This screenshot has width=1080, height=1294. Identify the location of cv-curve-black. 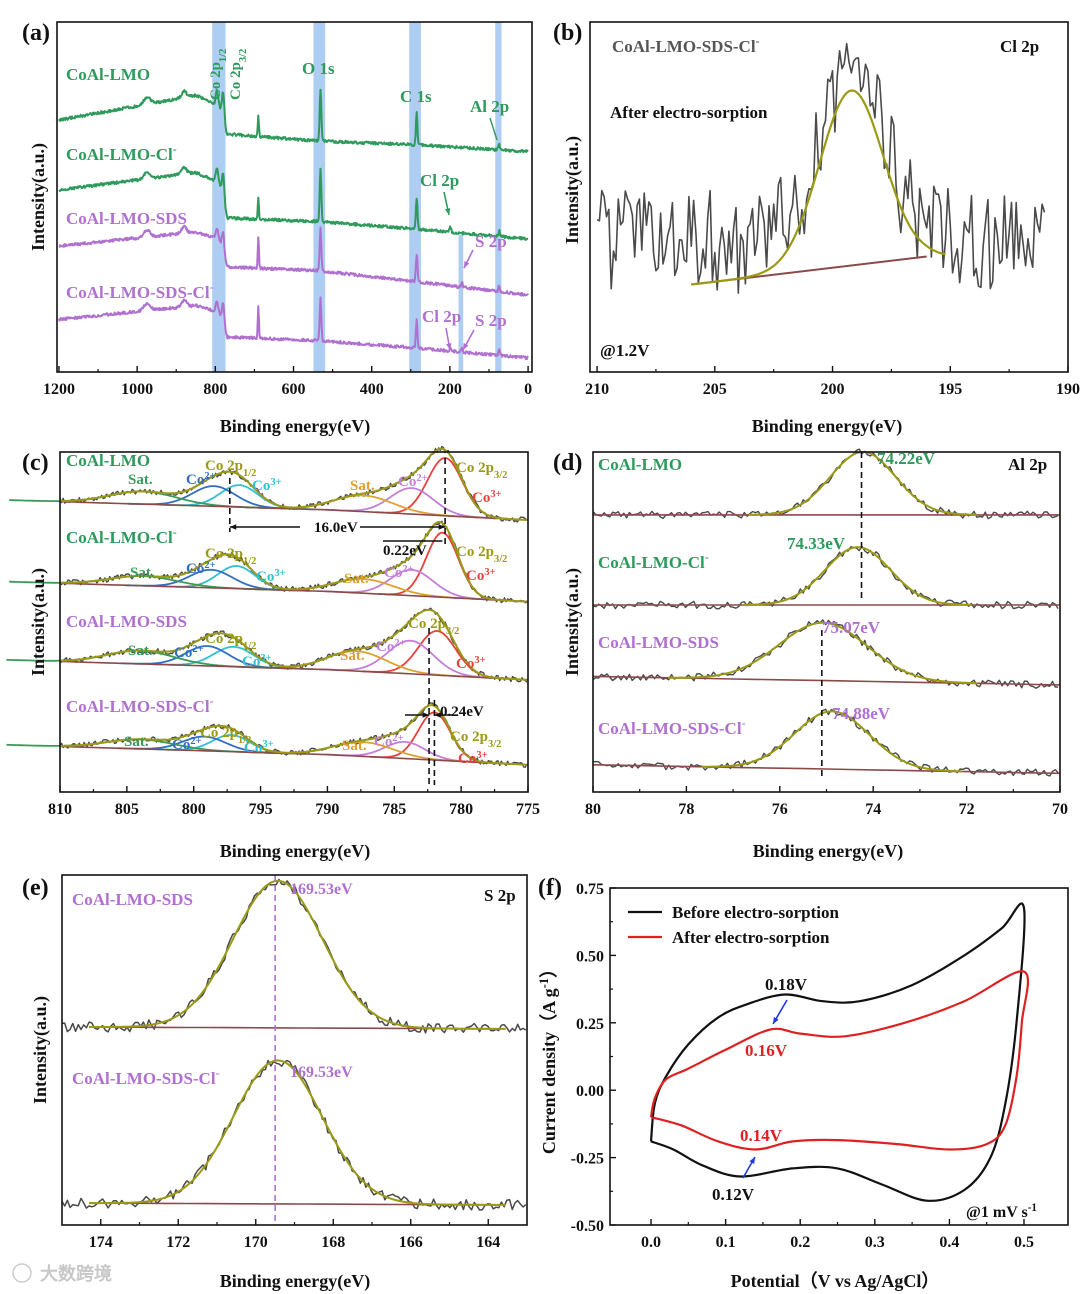
(837, 1052).